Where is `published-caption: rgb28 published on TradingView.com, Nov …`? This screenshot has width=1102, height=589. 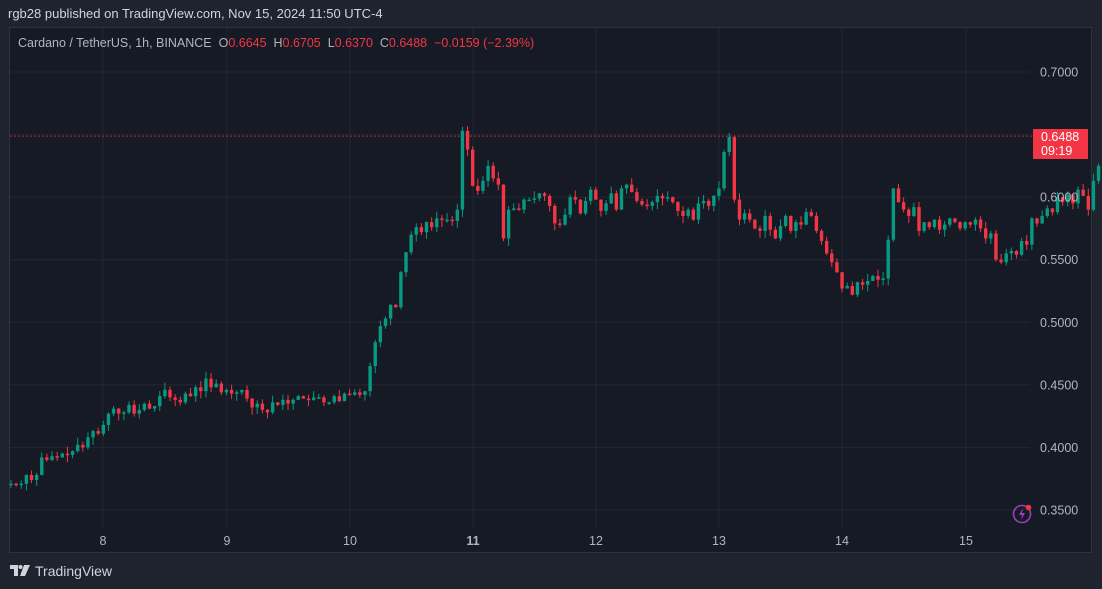
published-caption: rgb28 published on TradingView.com, Nov … is located at coordinates (195, 13).